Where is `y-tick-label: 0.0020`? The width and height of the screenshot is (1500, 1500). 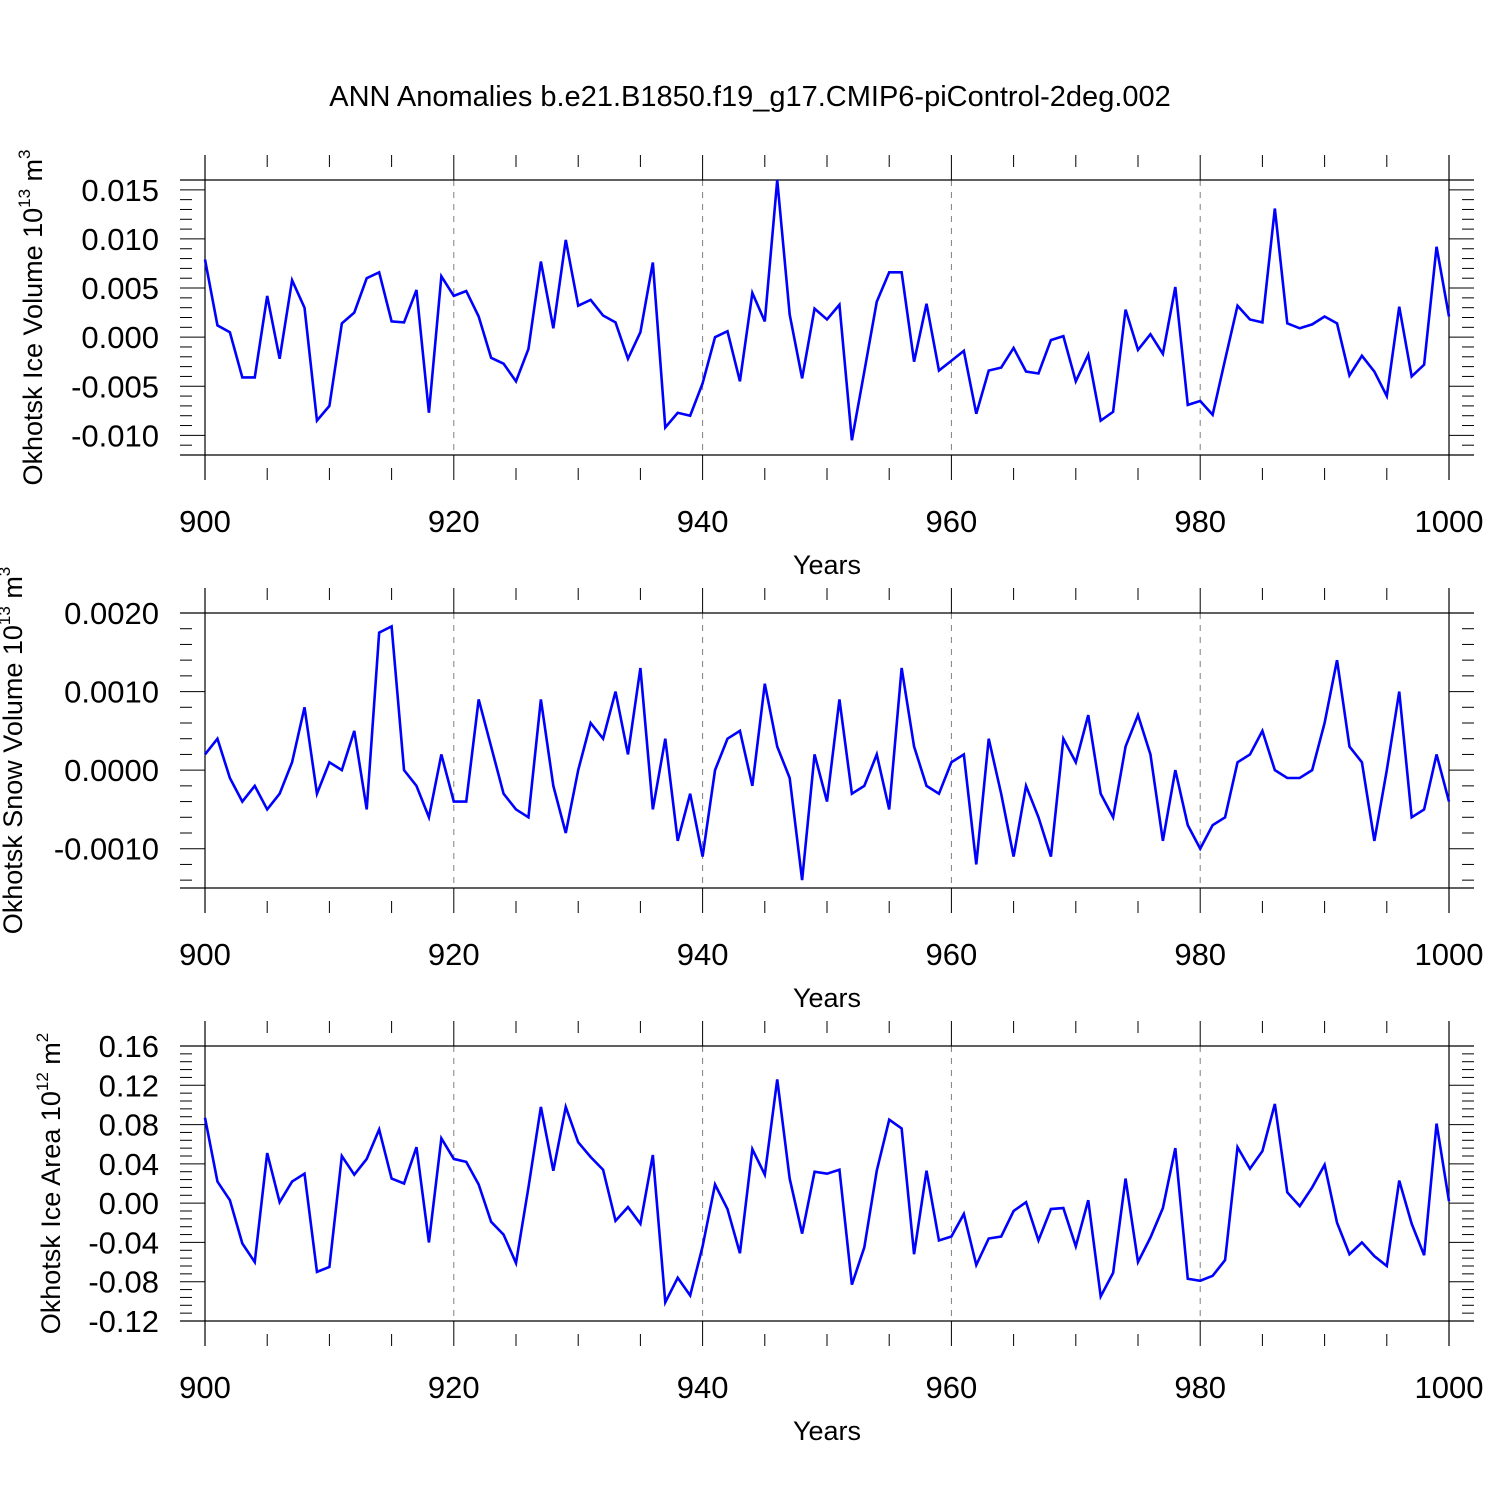 y-tick-label: 0.0020 is located at coordinates (111, 613).